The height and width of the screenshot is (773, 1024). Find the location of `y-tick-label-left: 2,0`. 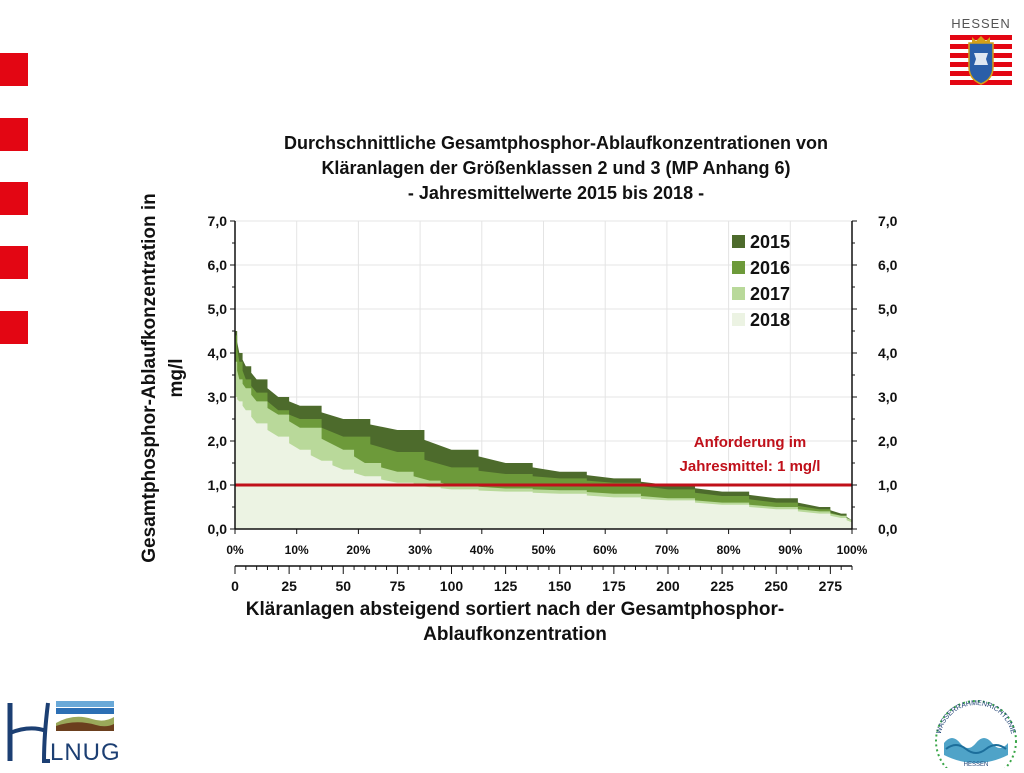

y-tick-label-left: 2,0 is located at coordinates (218, 441).